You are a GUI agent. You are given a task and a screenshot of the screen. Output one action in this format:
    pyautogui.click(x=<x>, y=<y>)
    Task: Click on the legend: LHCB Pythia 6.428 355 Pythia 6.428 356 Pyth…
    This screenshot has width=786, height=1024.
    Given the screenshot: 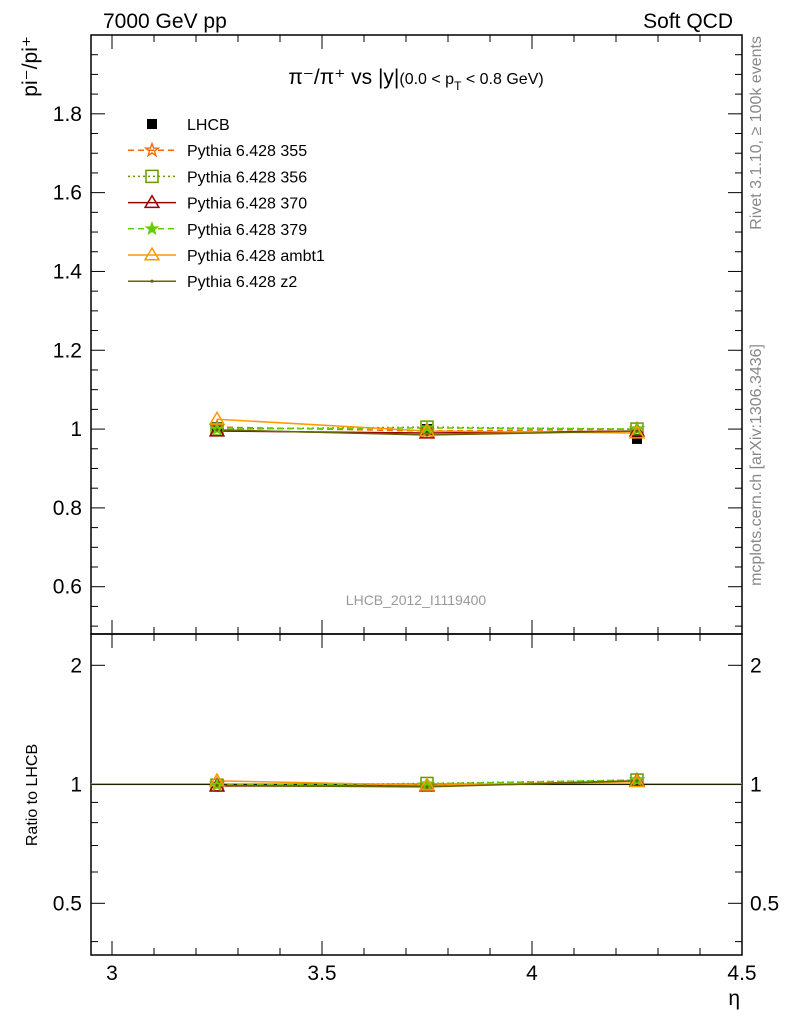 What is the action you would take?
    pyautogui.click(x=226, y=204)
    